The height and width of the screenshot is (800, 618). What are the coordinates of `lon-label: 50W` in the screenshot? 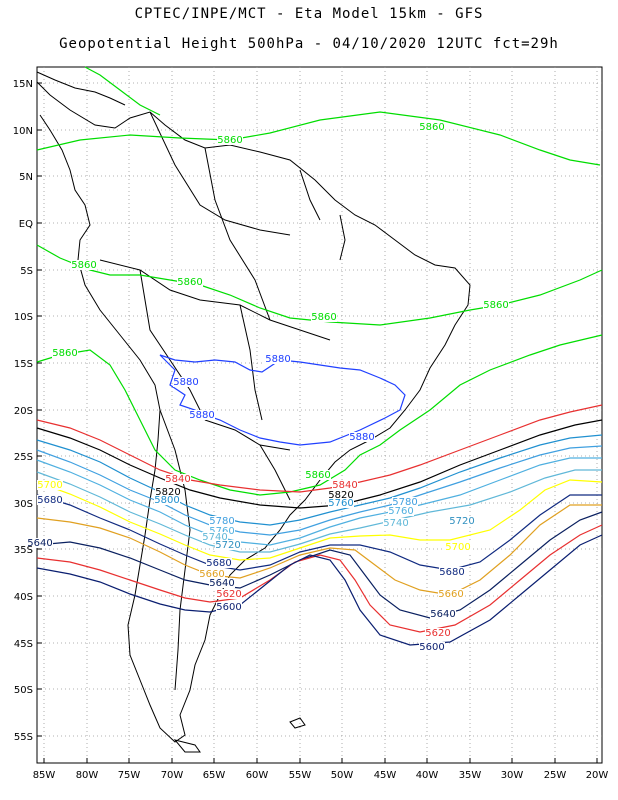 It's located at (342, 775).